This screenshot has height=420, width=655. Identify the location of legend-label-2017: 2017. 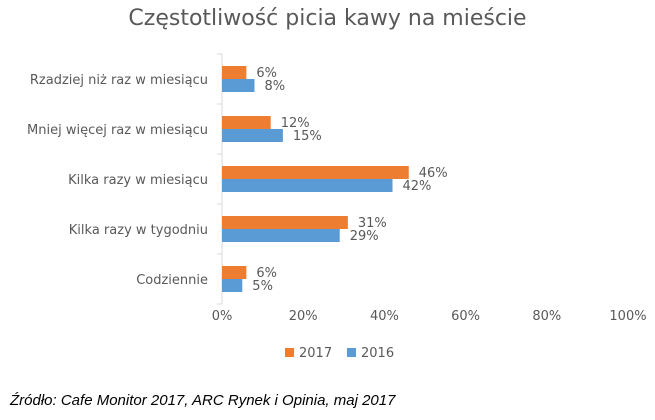
(315, 353).